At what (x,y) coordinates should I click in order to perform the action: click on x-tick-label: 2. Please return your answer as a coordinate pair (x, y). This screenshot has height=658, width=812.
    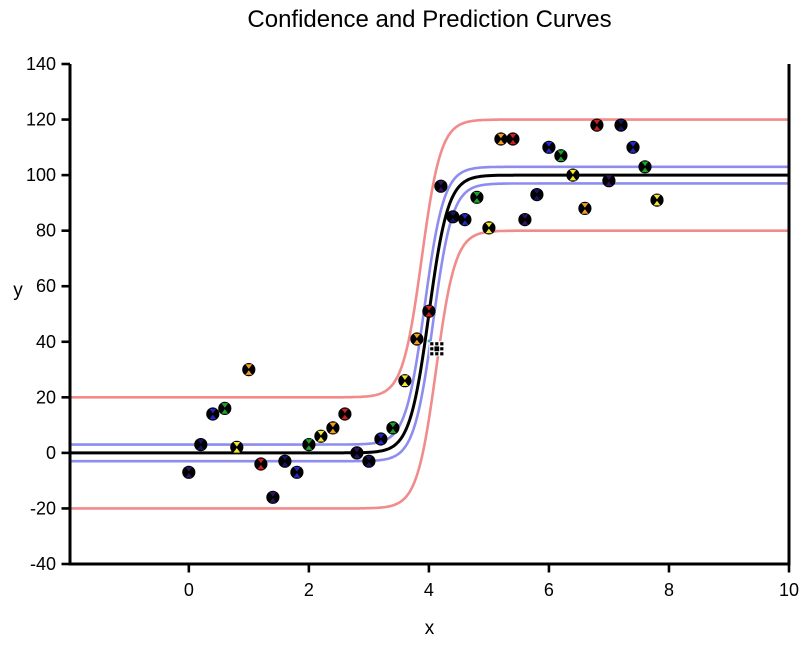
    Looking at the image, I should click on (309, 590).